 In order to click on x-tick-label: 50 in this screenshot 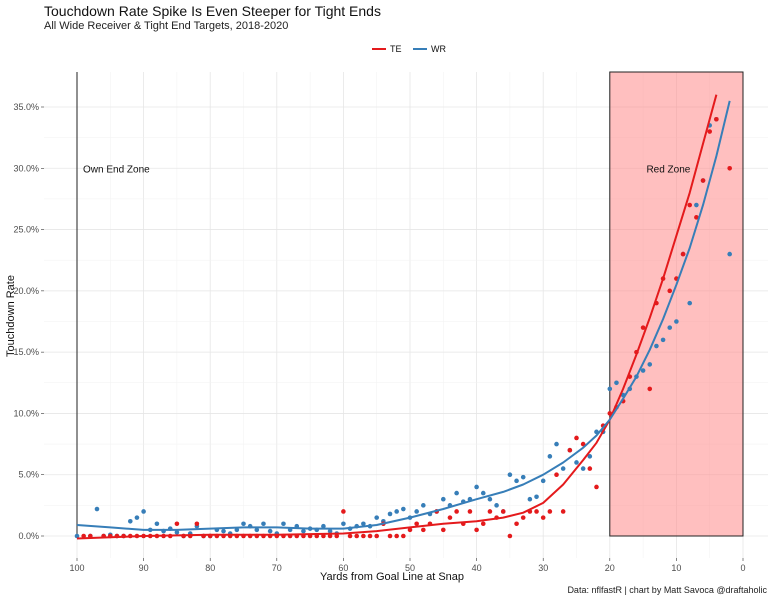, I will do `click(410, 568)`.